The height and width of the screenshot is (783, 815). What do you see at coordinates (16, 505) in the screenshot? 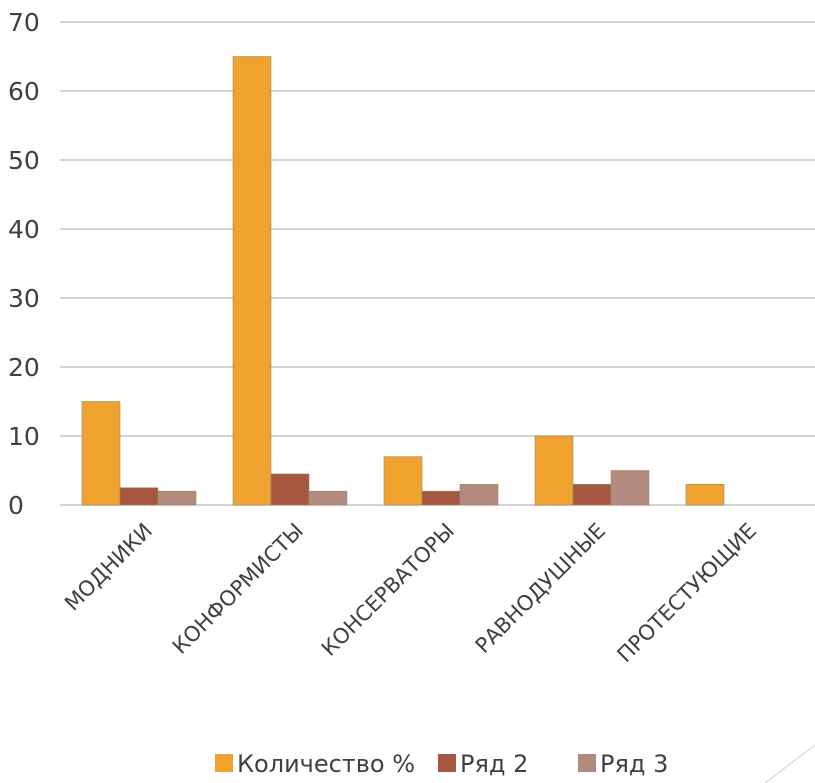
I see `y-tick-label: 0` at bounding box center [16, 505].